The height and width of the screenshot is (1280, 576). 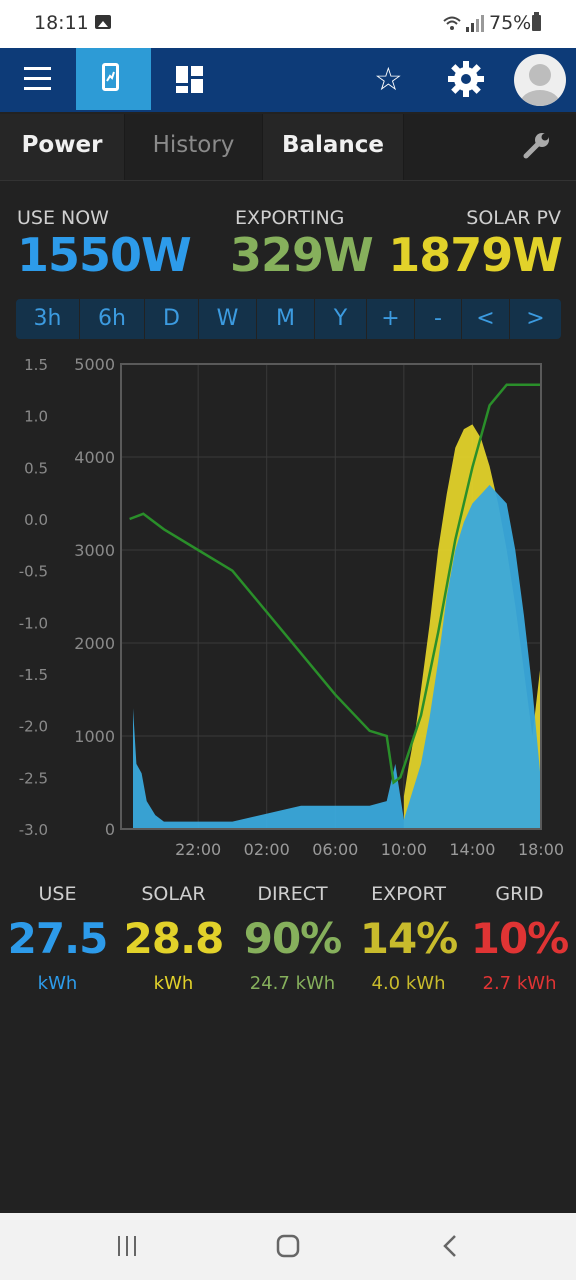 What do you see at coordinates (519, 983) in the screenshot?
I see `summary-grid-energy: 2.7 kWh` at bounding box center [519, 983].